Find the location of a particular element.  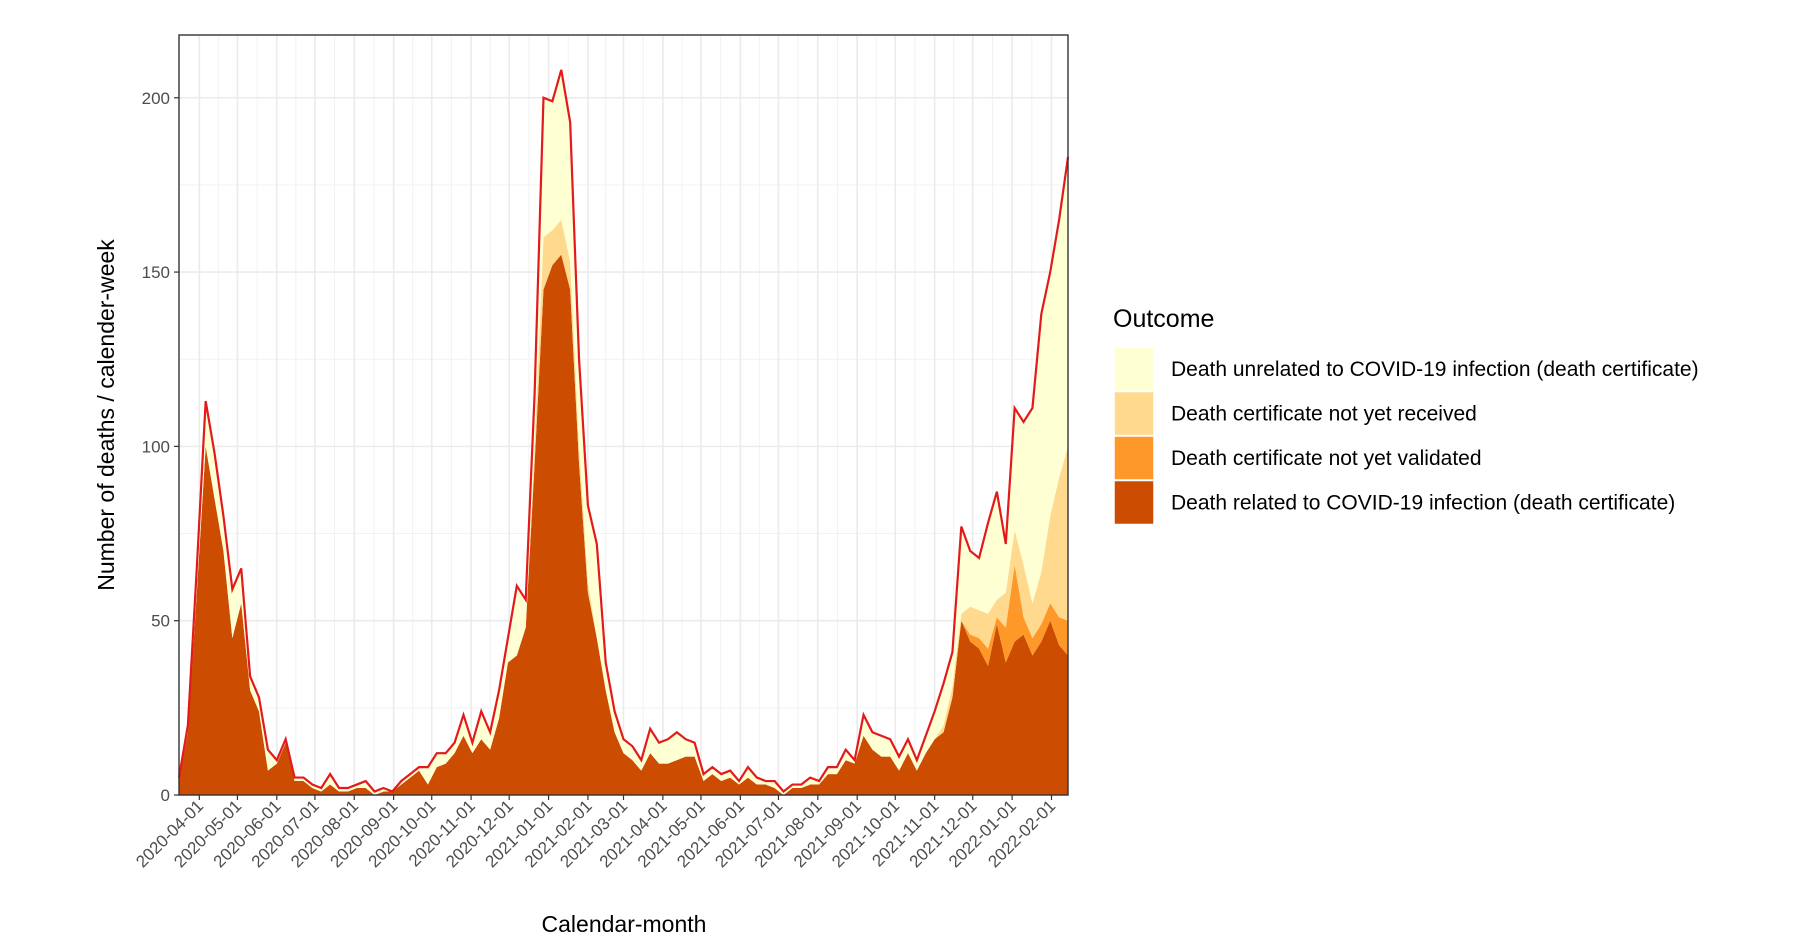

x-axis-title: Calendar-month is located at coordinates (624, 924).